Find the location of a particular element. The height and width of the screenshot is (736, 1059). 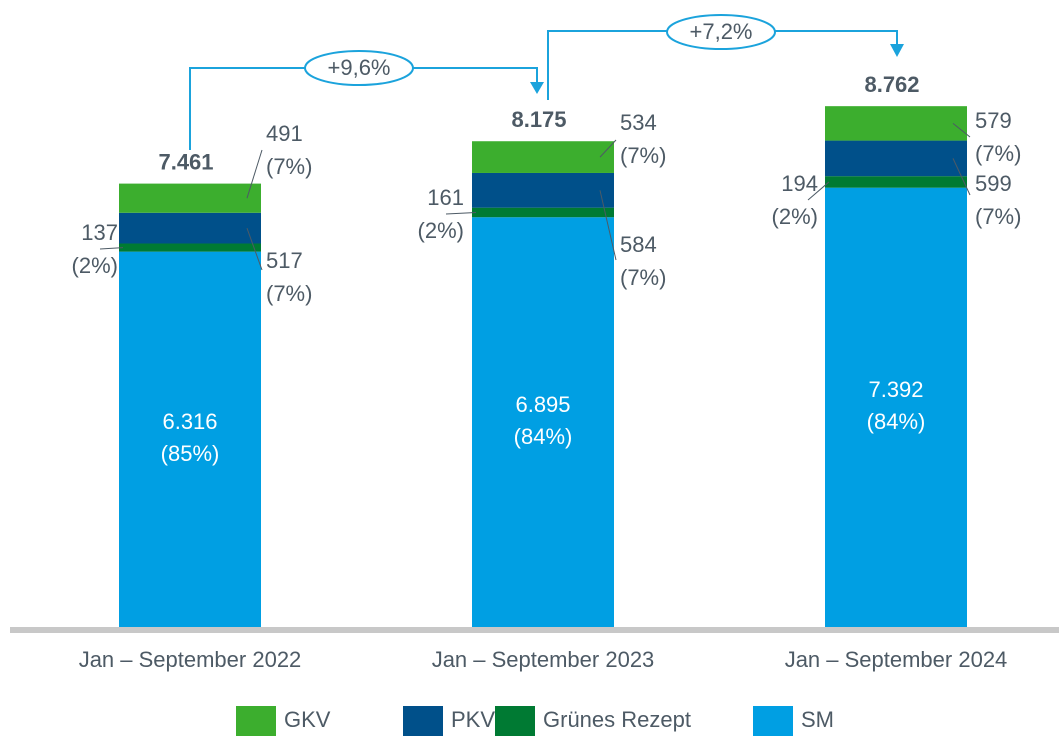

legend-label: Grünes Rezept is located at coordinates (617, 719).